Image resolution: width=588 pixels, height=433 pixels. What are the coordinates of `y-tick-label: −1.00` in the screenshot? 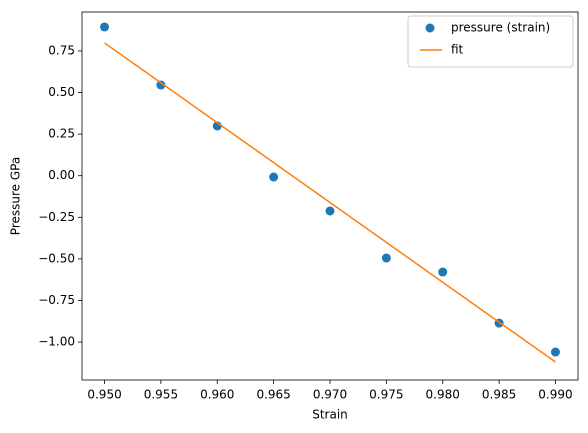 It's located at (56, 342).